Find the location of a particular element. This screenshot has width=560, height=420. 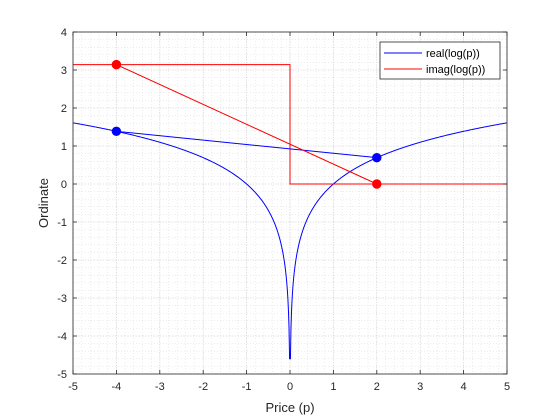

legend: real(log(p)) imag(log(p)) is located at coordinates (440, 60).